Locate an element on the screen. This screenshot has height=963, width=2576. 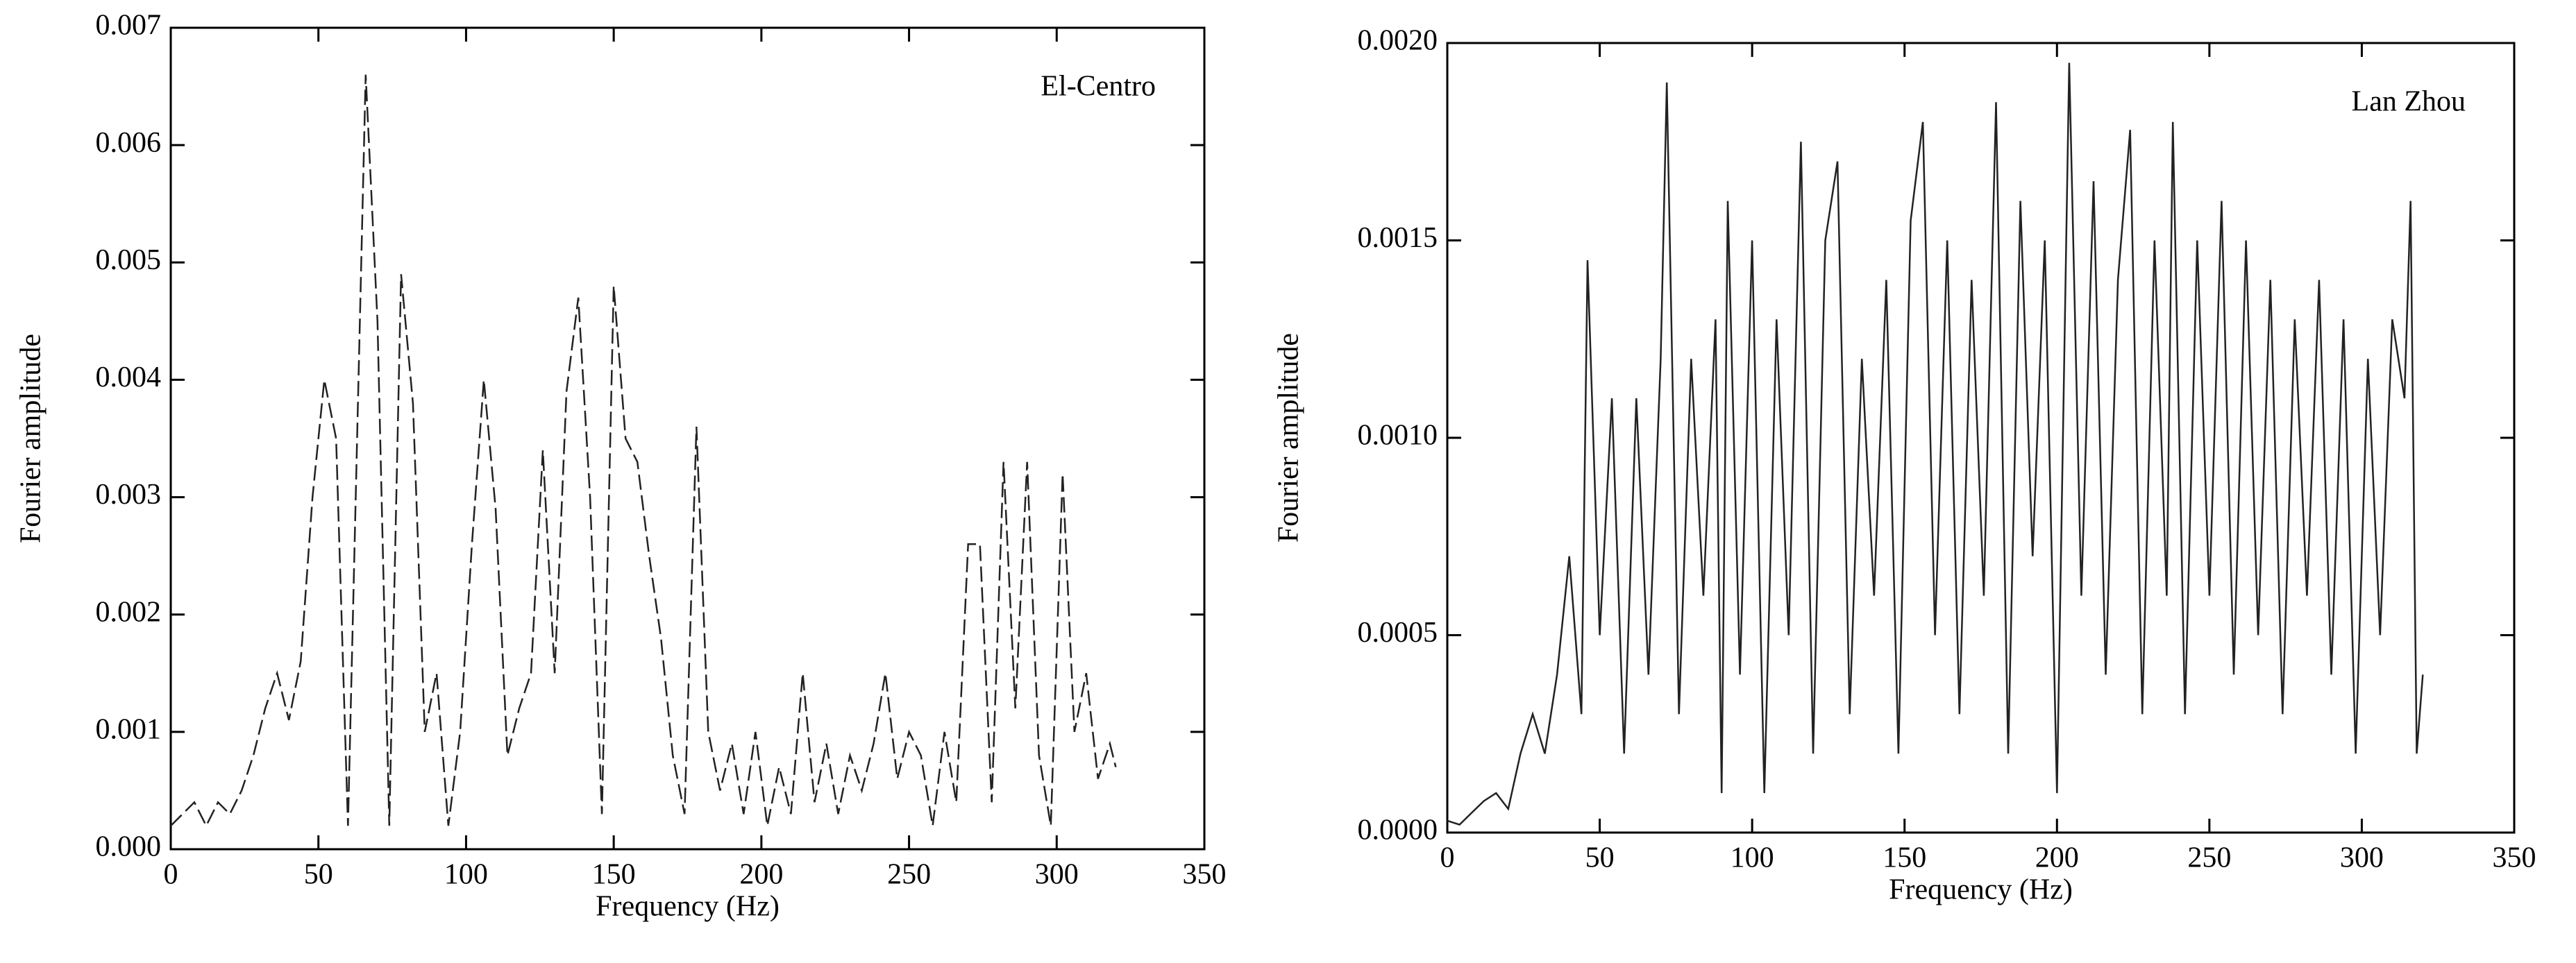
y-tick-label: 0.0005 is located at coordinates (1398, 633).